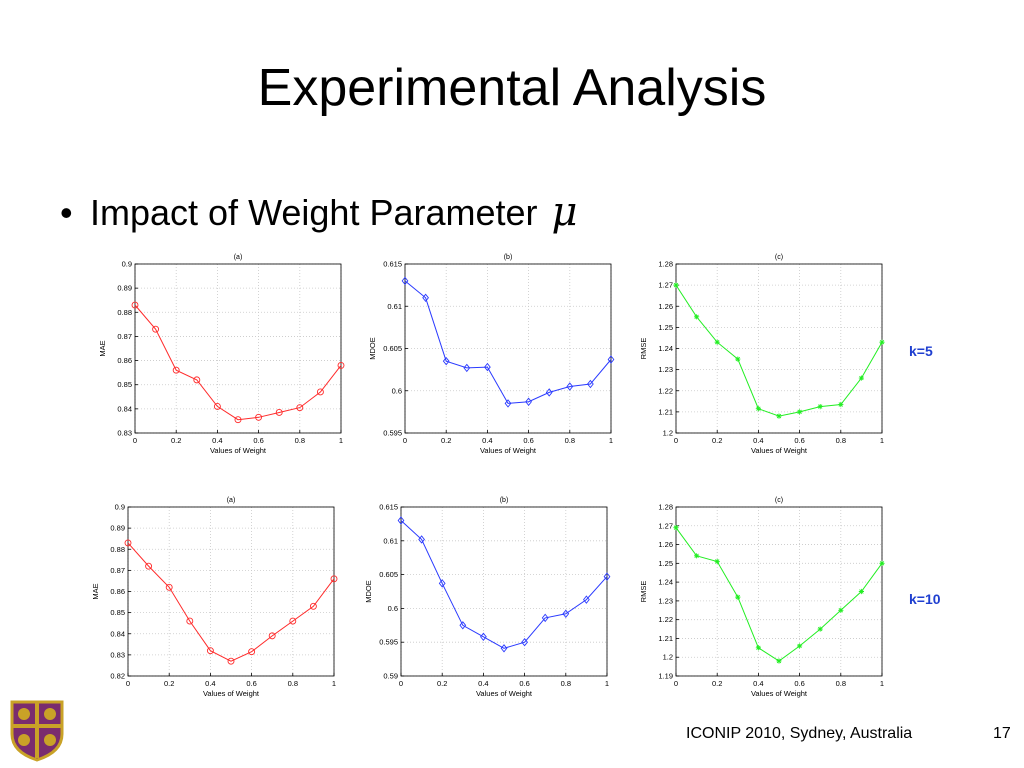 This screenshot has height=768, width=1024. Describe the element at coordinates (314, 212) in the screenshot. I see `bullet-text: Impact of Weight Parameter` at that location.